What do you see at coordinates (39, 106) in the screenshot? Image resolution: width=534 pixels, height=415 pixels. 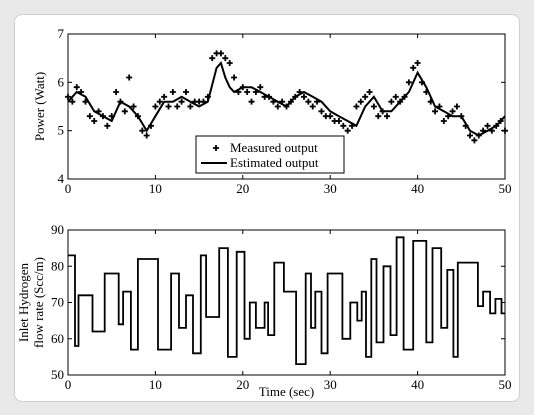 I see `y-axis-label: Power (Watt)` at bounding box center [39, 106].